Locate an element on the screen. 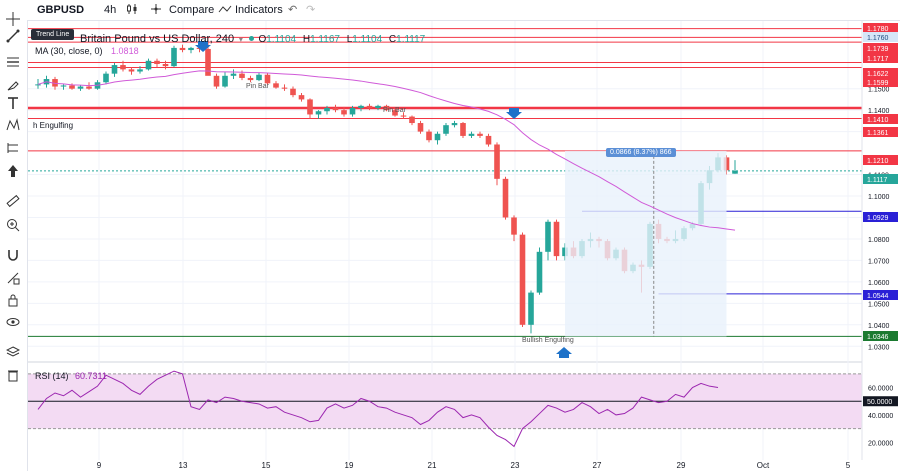 Image resolution: width=900 pixels, height=471 pixels. compare-icon is located at coordinates (157, 10).